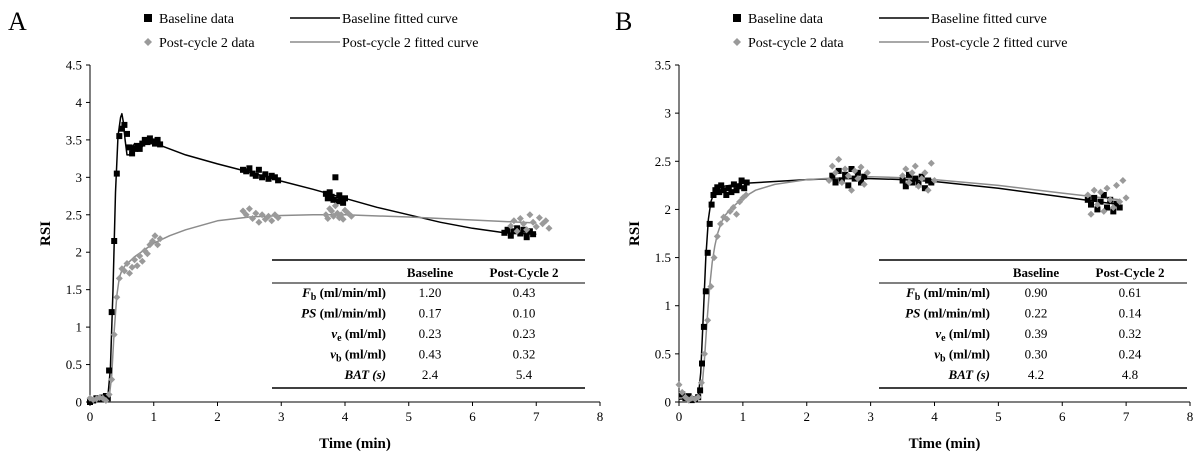 The height and width of the screenshot is (459, 1201). I want to click on table-value-post-cycle-2: 0.23, so click(524, 333).